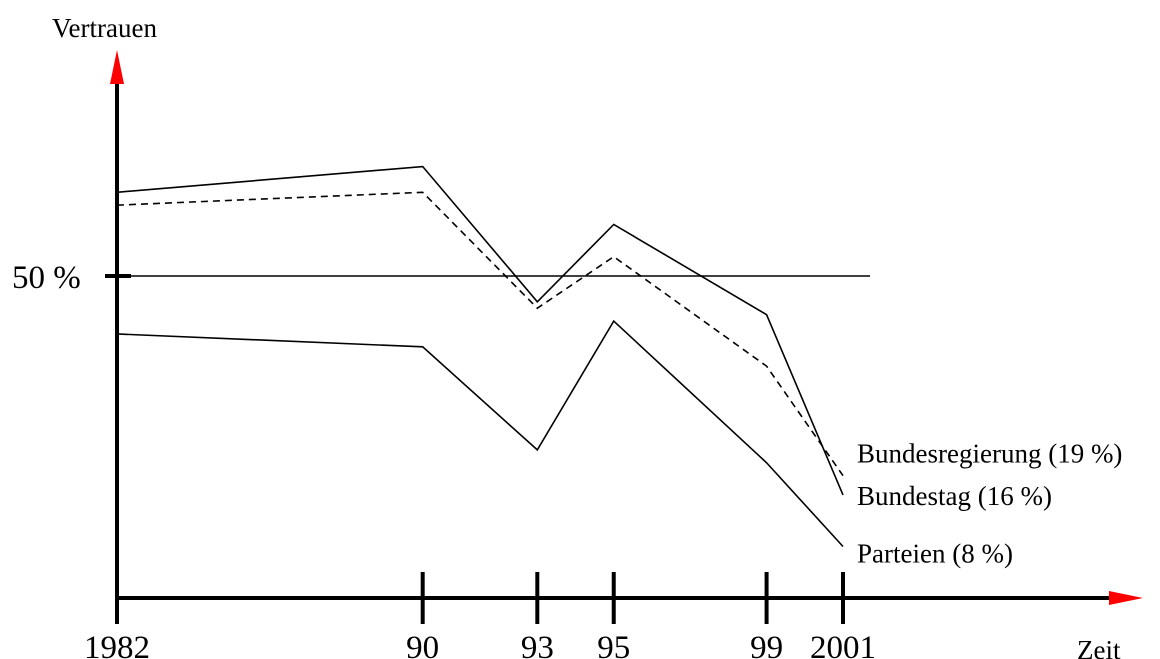 The height and width of the screenshot is (659, 1160). I want to click on series-label-2: Parteien (8 %), so click(935, 553).